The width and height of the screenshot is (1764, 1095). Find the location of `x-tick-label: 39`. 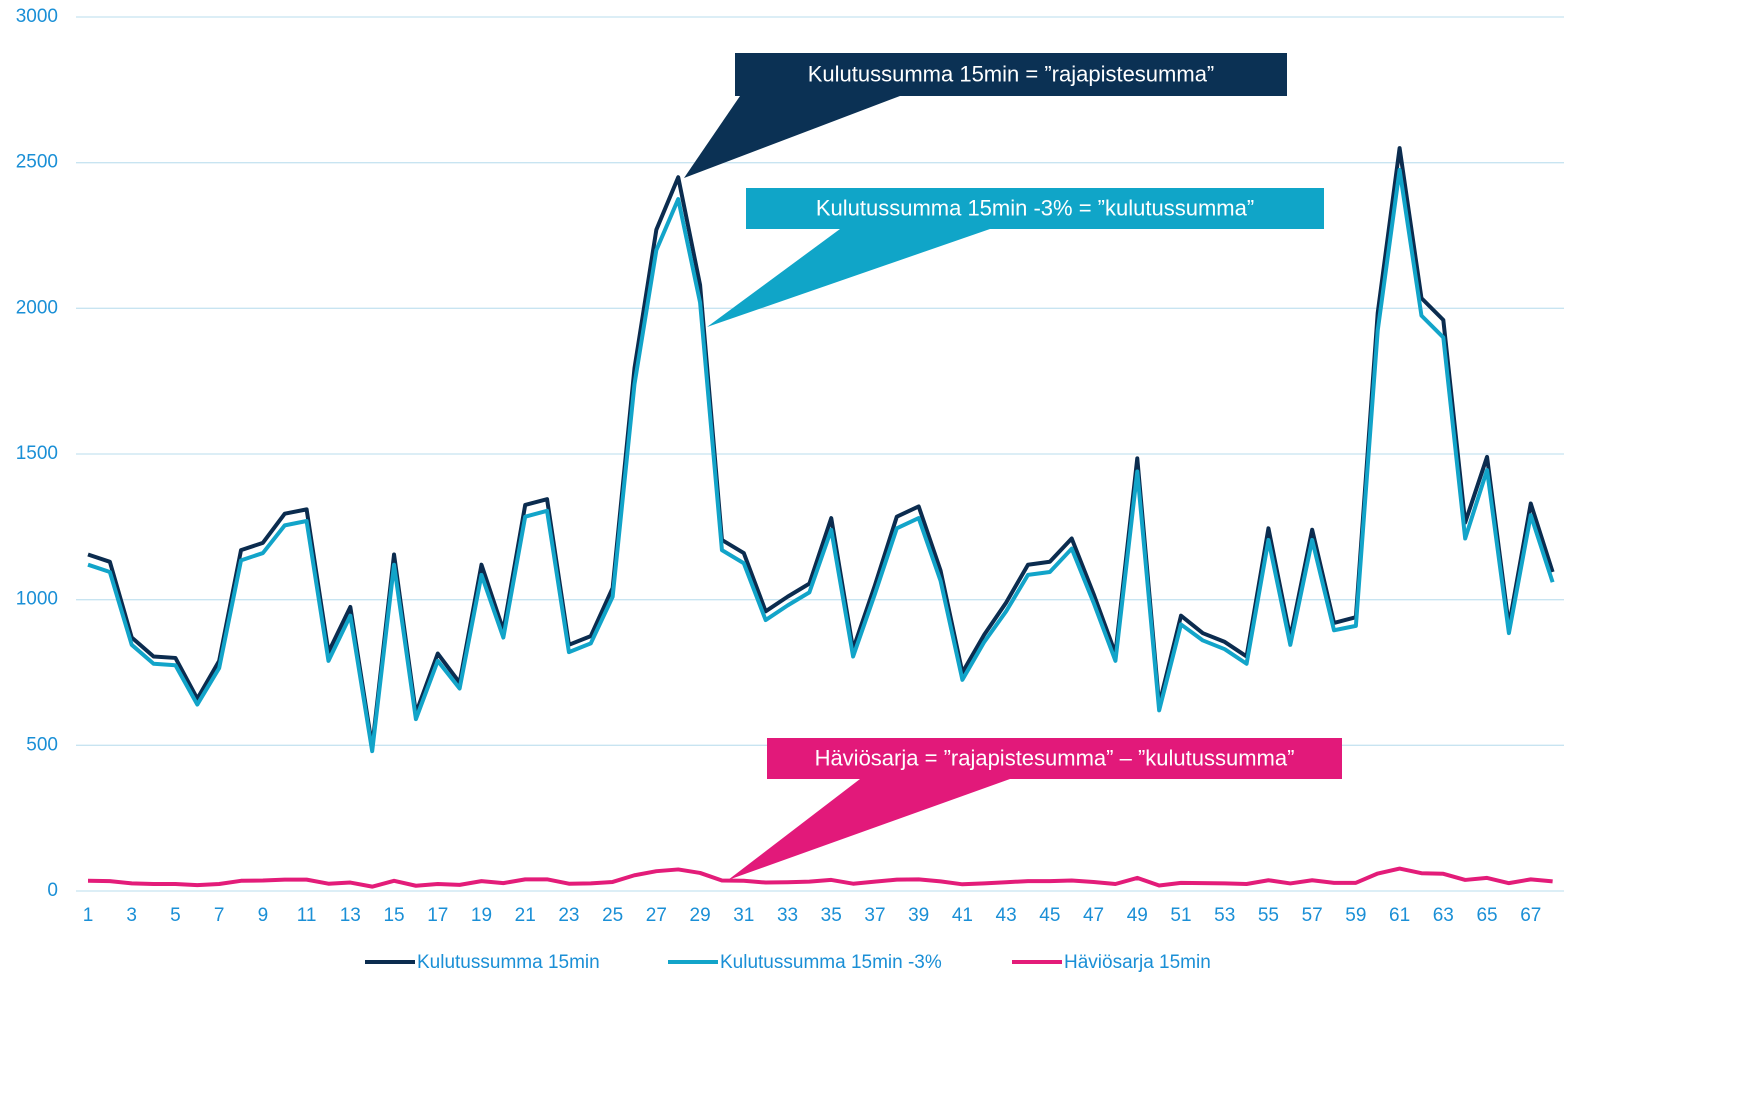

x-tick-label: 39 is located at coordinates (918, 915).